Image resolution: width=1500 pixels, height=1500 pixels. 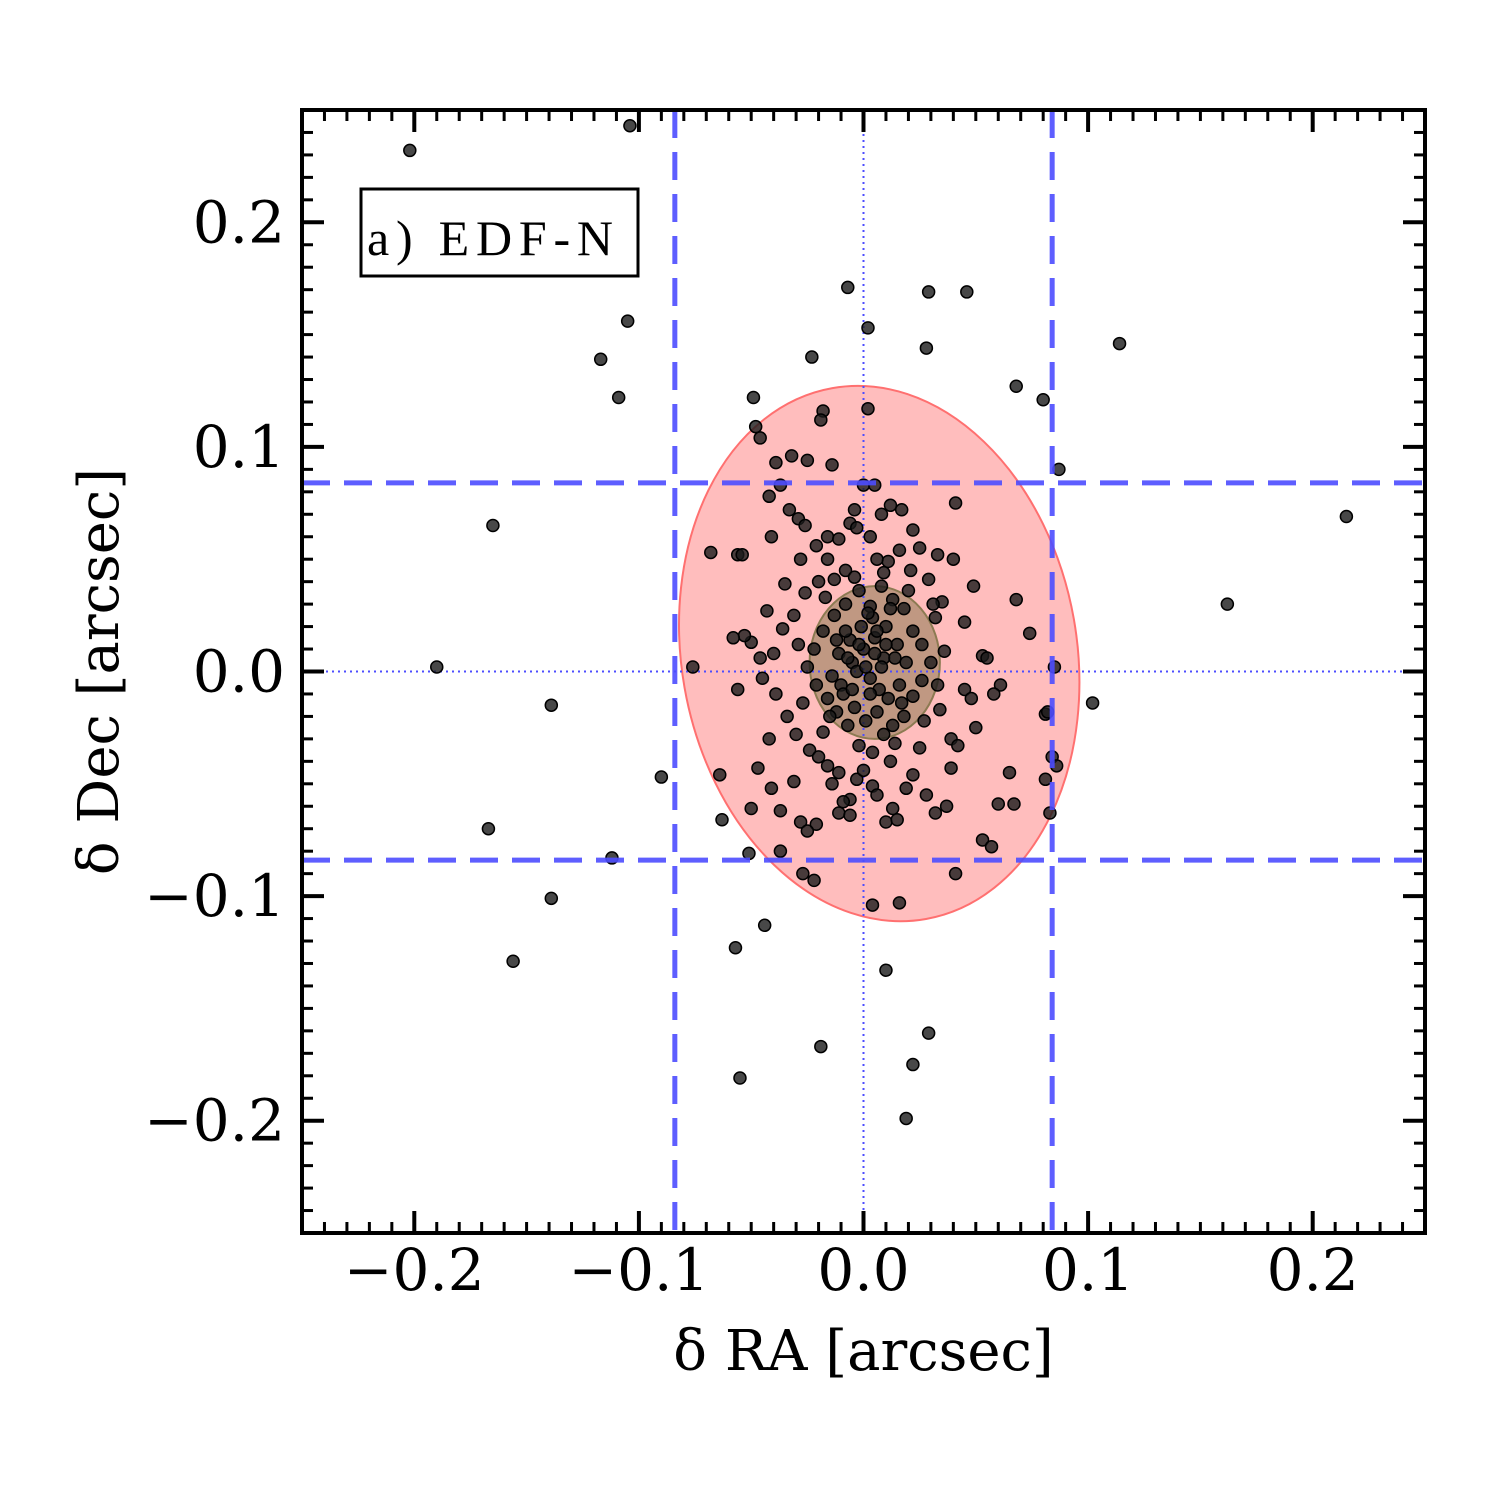 What do you see at coordinates (414, 1270) in the screenshot?
I see `x-tick-label: −0.2` at bounding box center [414, 1270].